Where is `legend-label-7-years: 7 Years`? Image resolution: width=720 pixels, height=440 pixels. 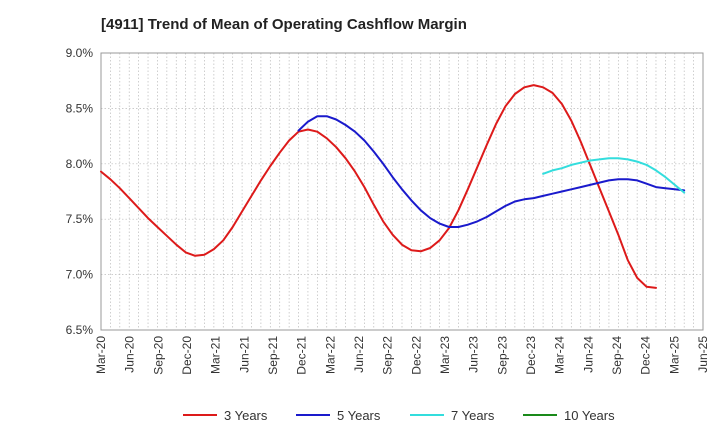
legend-label-7-years: 7 Years is located at coordinates (473, 415).